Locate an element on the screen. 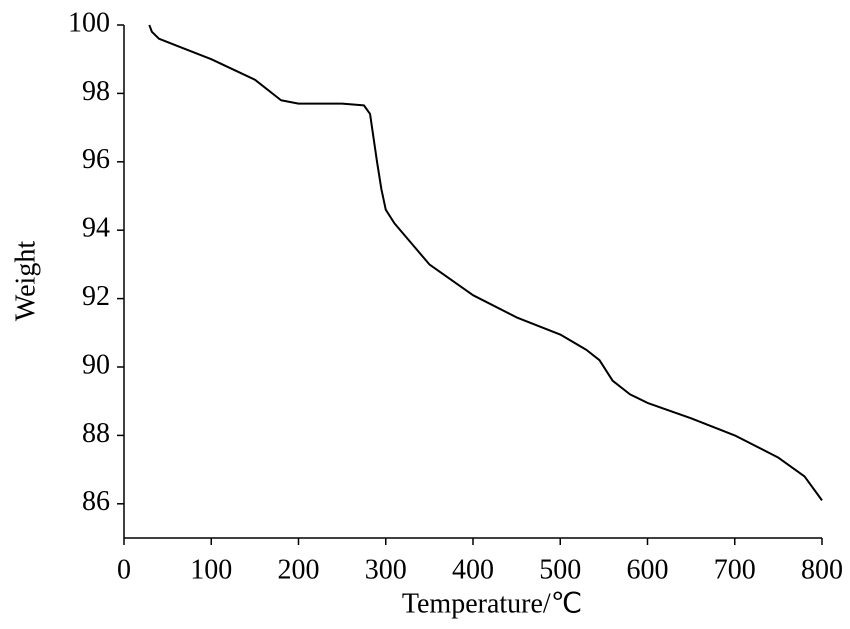  y-tick-label: 96 is located at coordinates (96, 159).